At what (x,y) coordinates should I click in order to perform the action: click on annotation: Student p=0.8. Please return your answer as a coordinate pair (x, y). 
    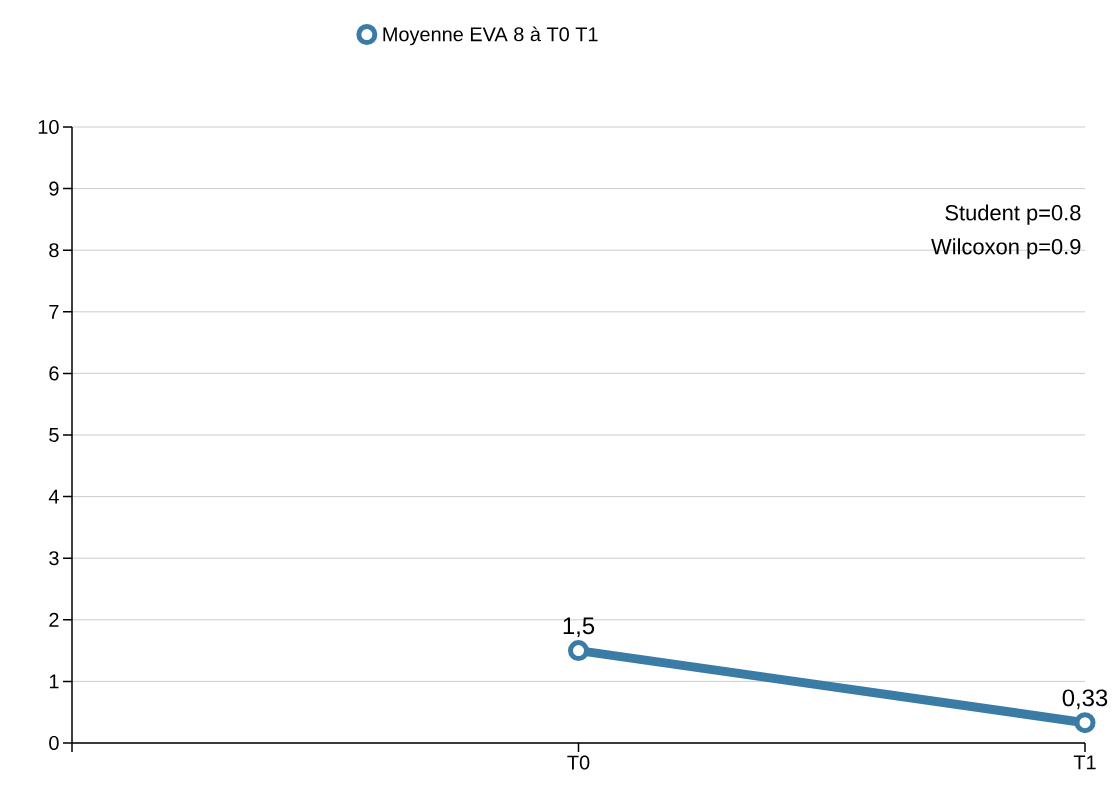
    Looking at the image, I should click on (1013, 214).